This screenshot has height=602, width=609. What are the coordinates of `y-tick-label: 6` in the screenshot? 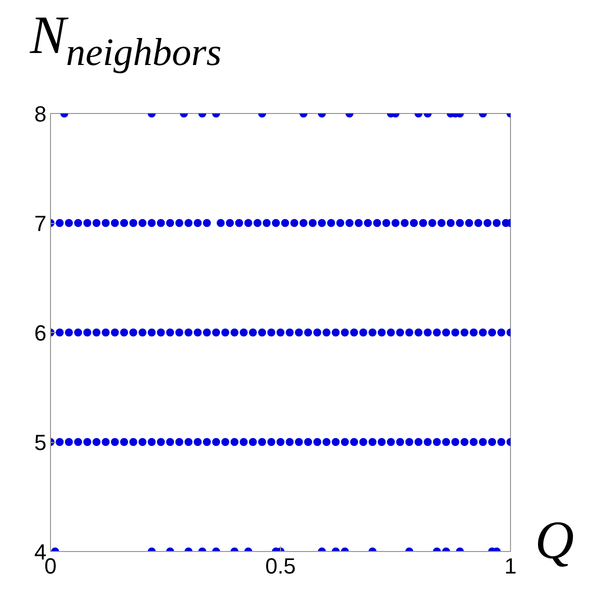 It's located at (40, 333).